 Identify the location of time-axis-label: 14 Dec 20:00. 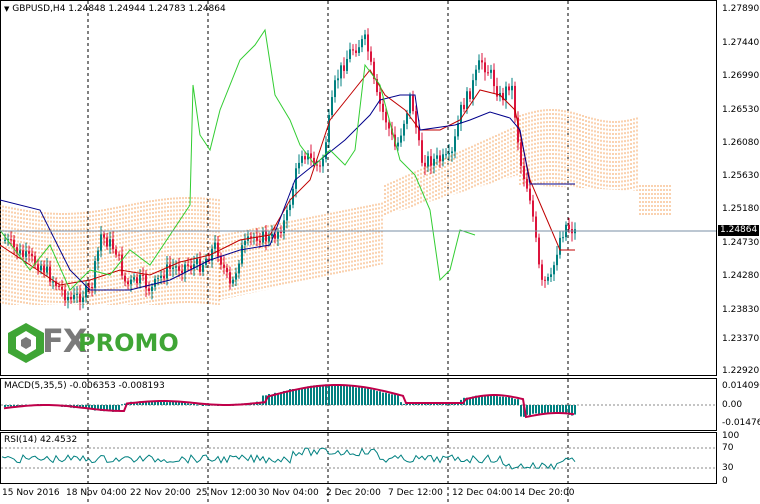
(544, 493).